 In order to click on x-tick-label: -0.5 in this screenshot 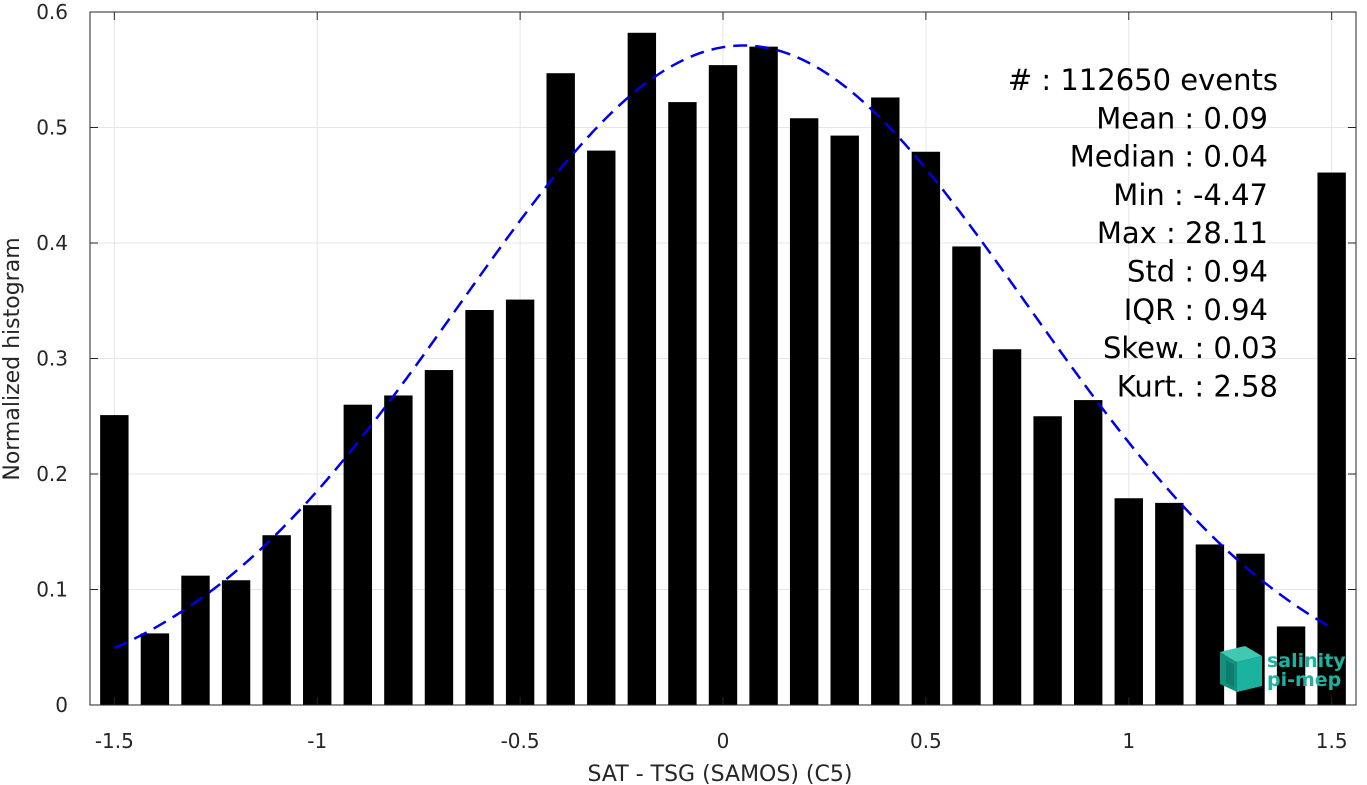, I will do `click(520, 741)`.